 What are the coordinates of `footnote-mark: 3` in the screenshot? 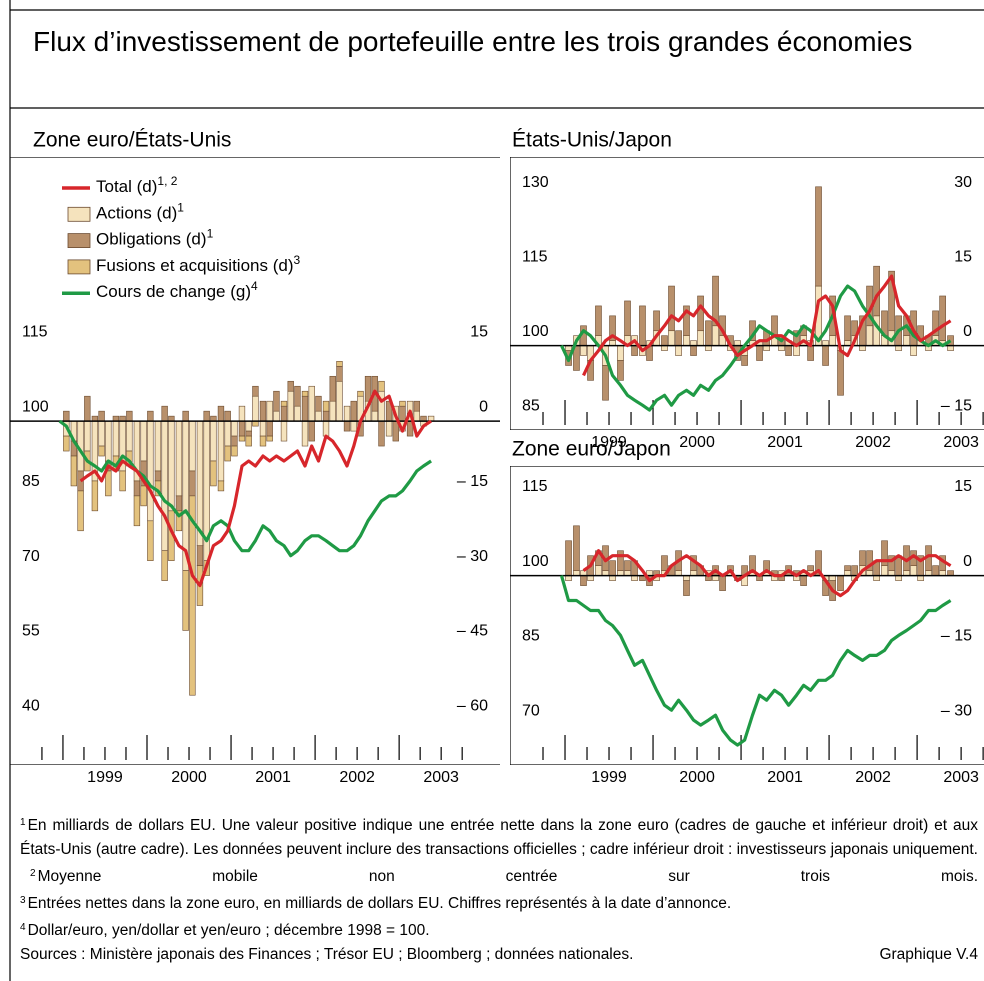 It's located at (23, 900).